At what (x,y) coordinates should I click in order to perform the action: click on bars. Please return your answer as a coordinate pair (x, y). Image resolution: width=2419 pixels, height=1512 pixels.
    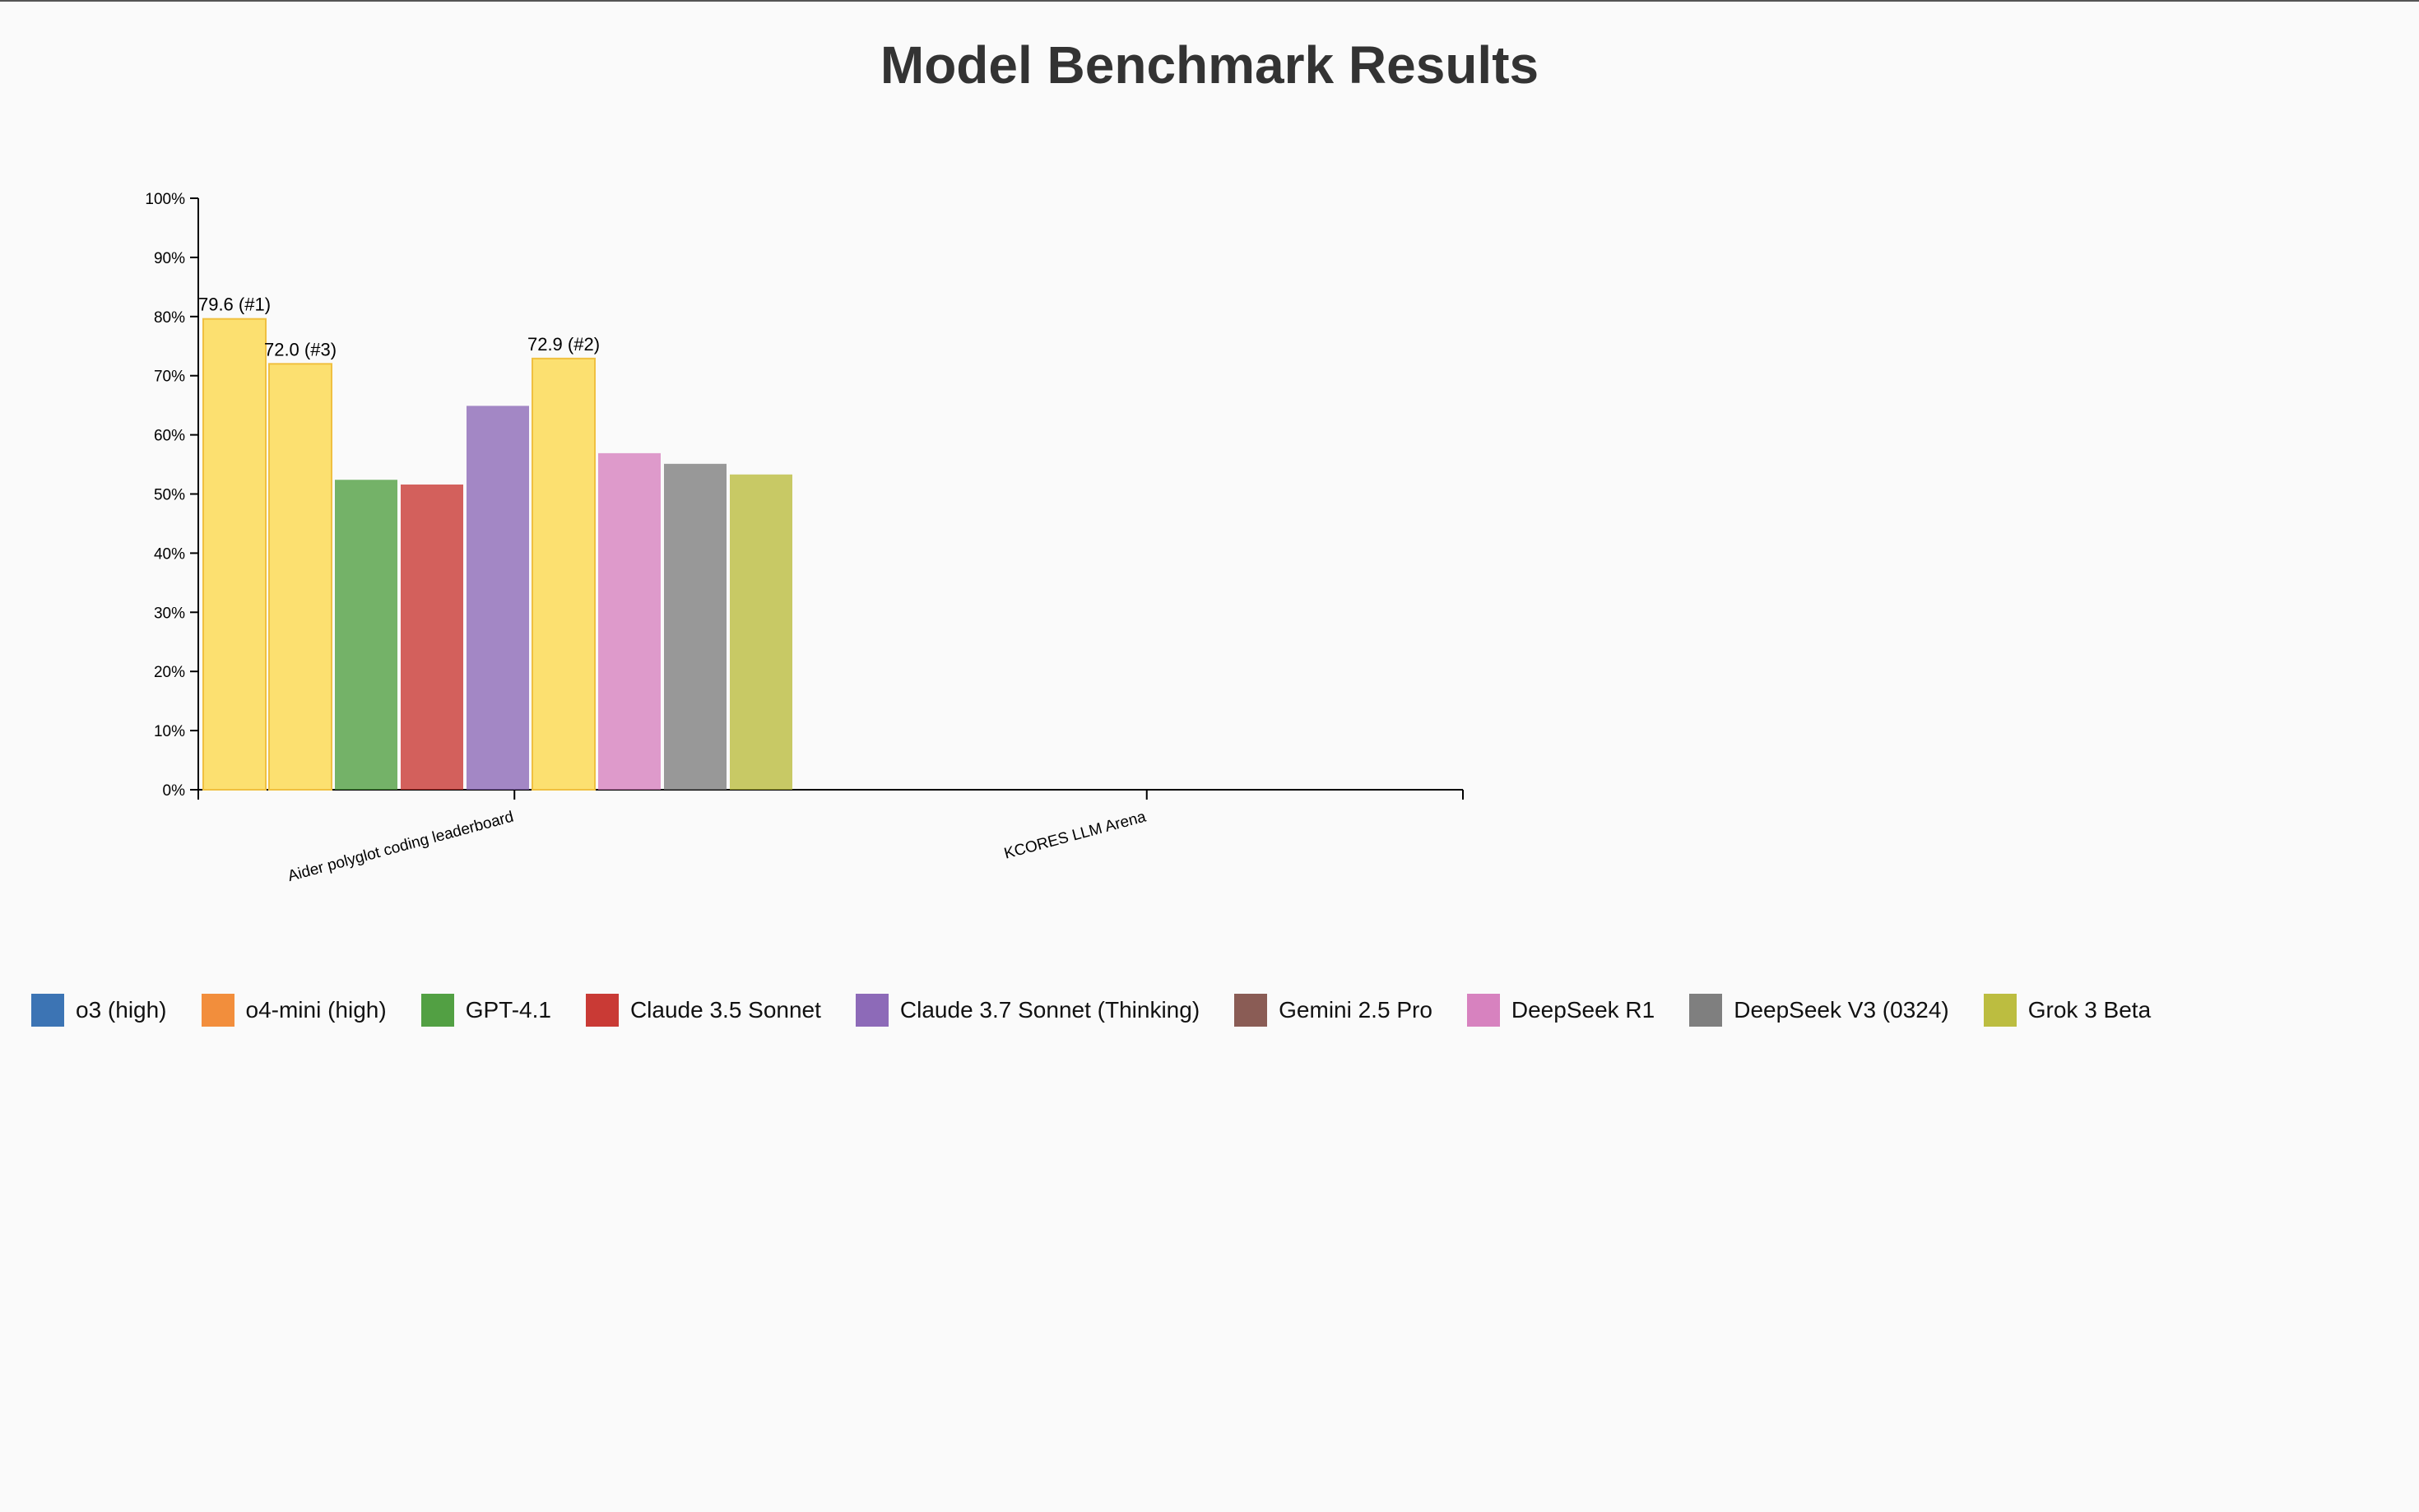
    Looking at the image, I should click on (497, 554).